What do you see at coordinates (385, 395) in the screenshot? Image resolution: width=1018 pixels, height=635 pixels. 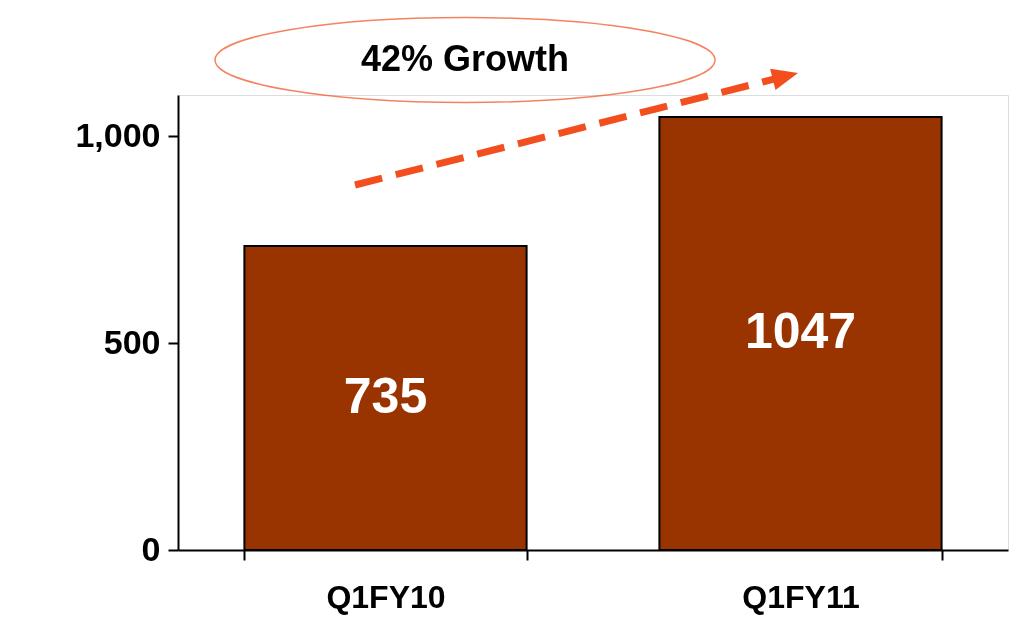 I see `data-label: 735` at bounding box center [385, 395].